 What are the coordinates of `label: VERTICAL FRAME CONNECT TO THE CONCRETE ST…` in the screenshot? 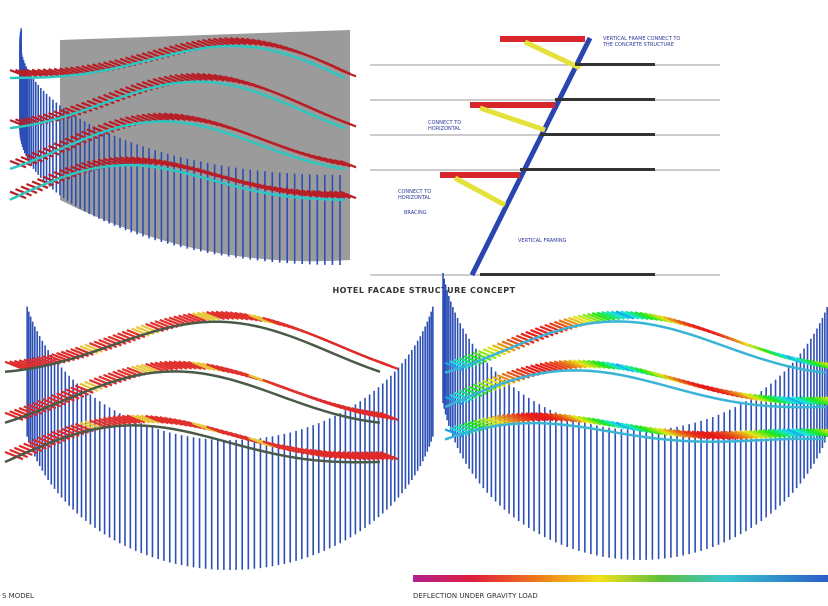 It's located at (641, 42).